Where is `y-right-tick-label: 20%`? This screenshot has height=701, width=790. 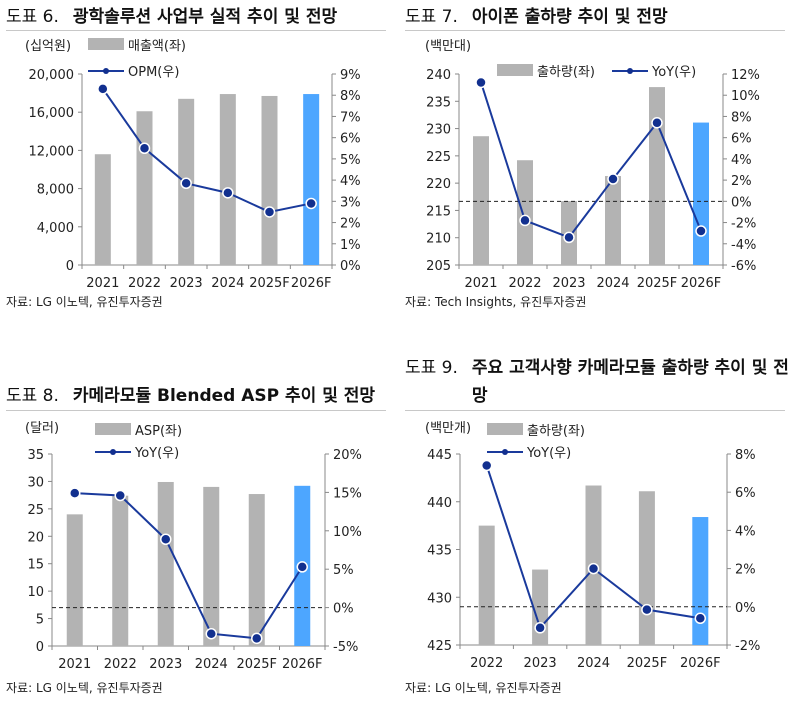
y-right-tick-label: 20% is located at coordinates (347, 455).